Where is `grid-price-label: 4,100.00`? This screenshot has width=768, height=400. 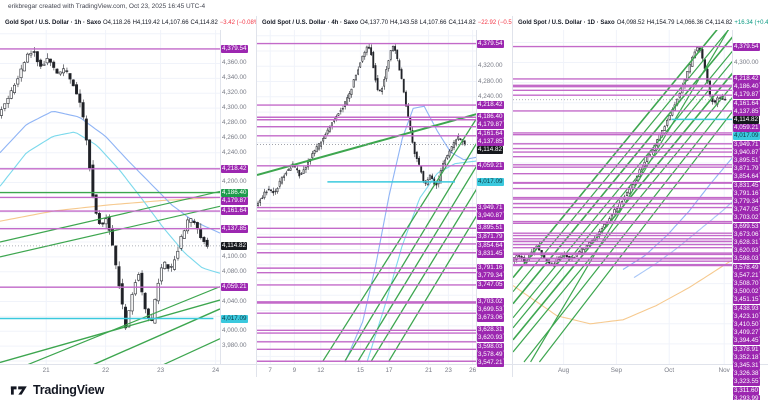
grid-price-label: 4,100.00 is located at coordinates (234, 256).